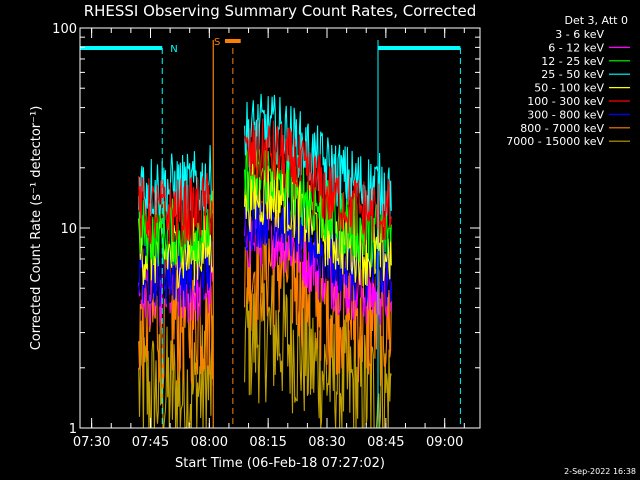 The image size is (640, 480). Describe the element at coordinates (265, 182) in the screenshot. I see `series-100-300-kev-line` at that location.